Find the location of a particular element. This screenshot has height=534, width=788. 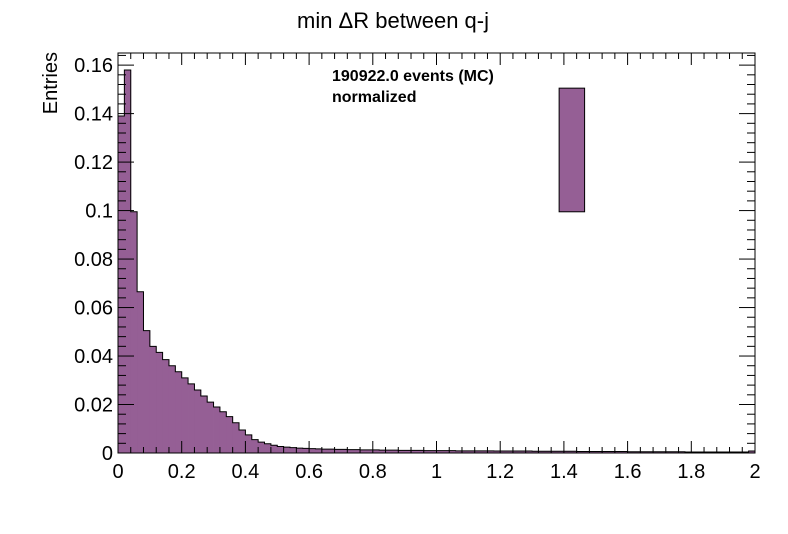

x-tick-label: 1 is located at coordinates (436, 472).